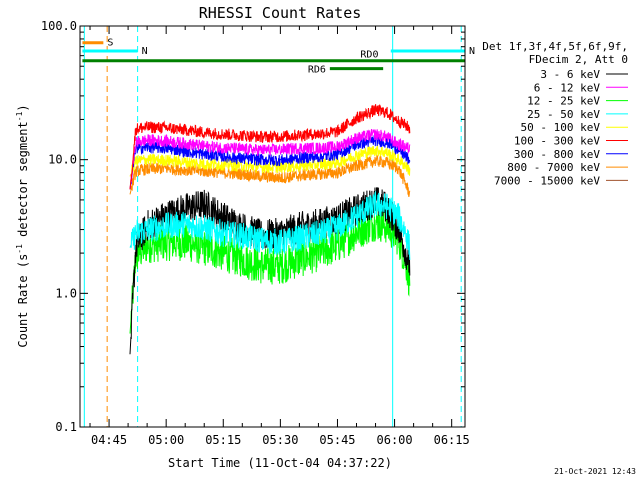 The image size is (640, 480). I want to click on y-tick-label-3: 0.1, so click(66, 427).